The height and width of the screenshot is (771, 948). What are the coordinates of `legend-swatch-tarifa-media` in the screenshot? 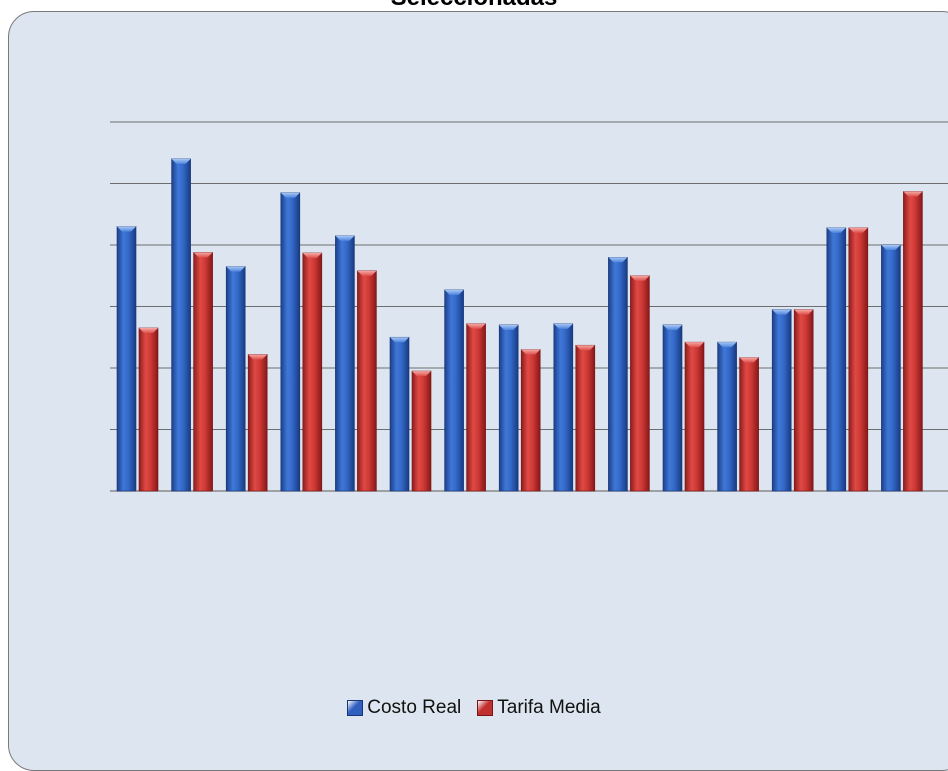 It's located at (485, 708).